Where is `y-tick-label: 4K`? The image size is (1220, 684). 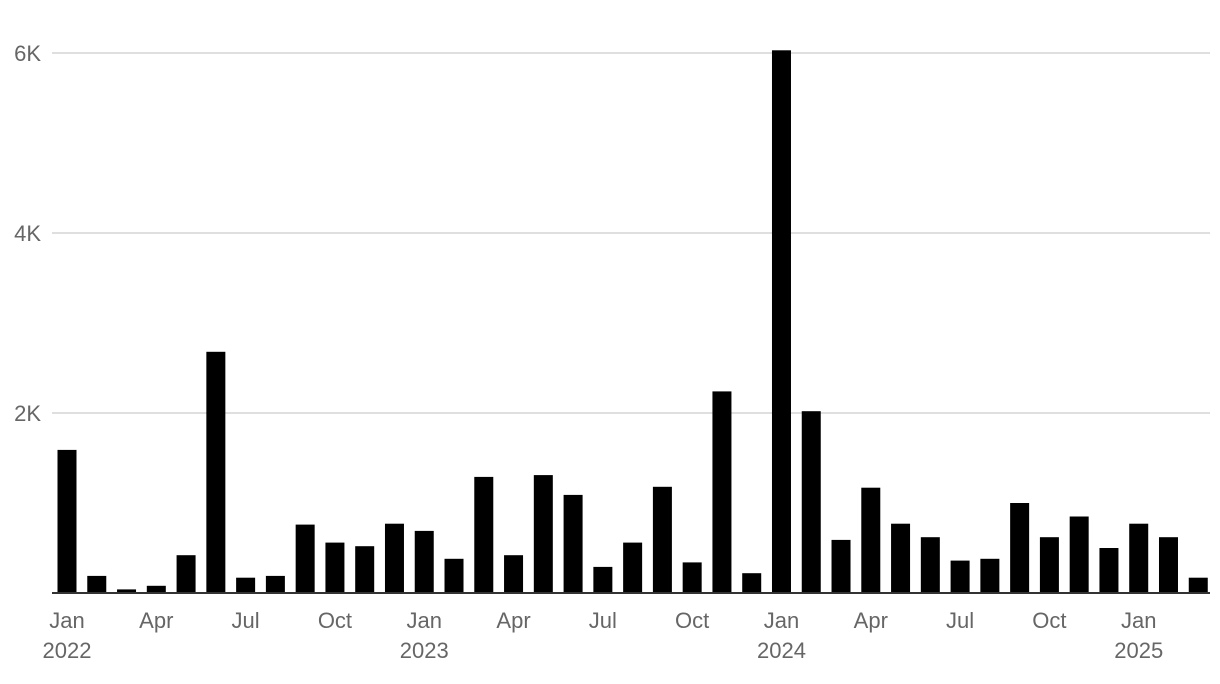 y-tick-label: 4K is located at coordinates (27, 233).